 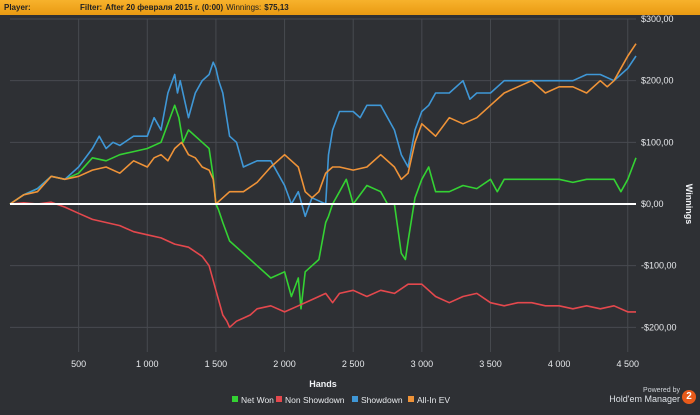 I want to click on winnings-label: Winnings:, so click(x=244, y=7).